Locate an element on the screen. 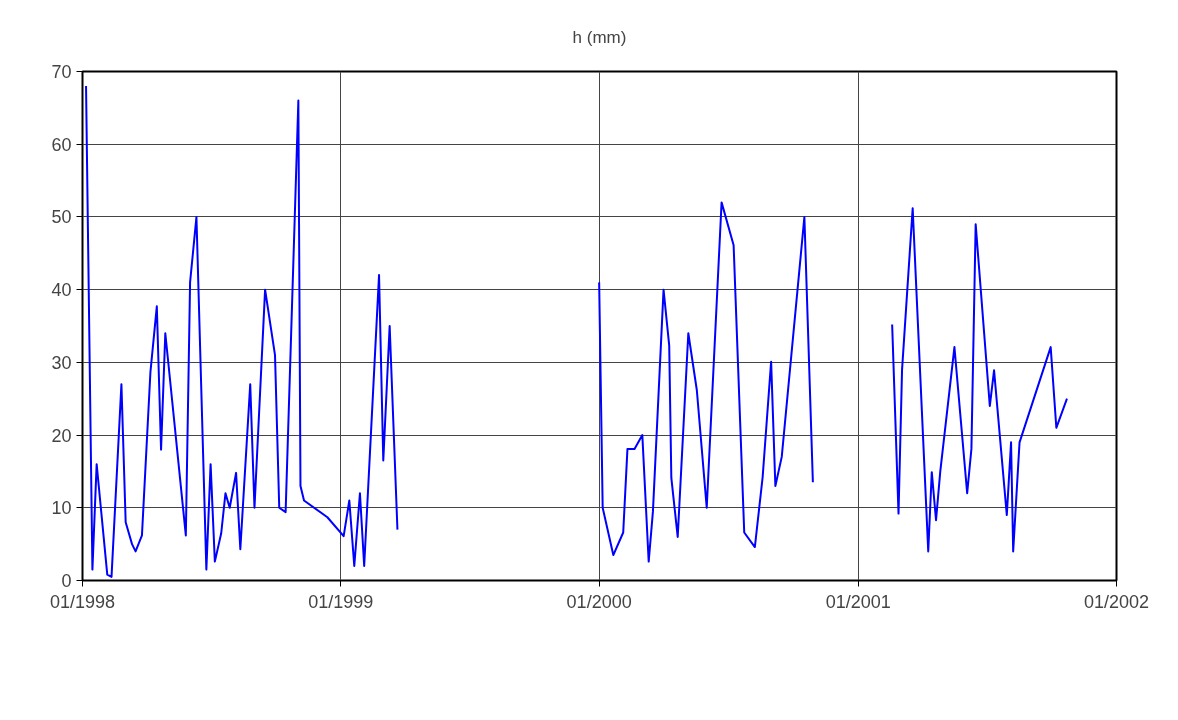 The width and height of the screenshot is (1178, 720). x-tick-label: 01/1998 is located at coordinates (82, 601).